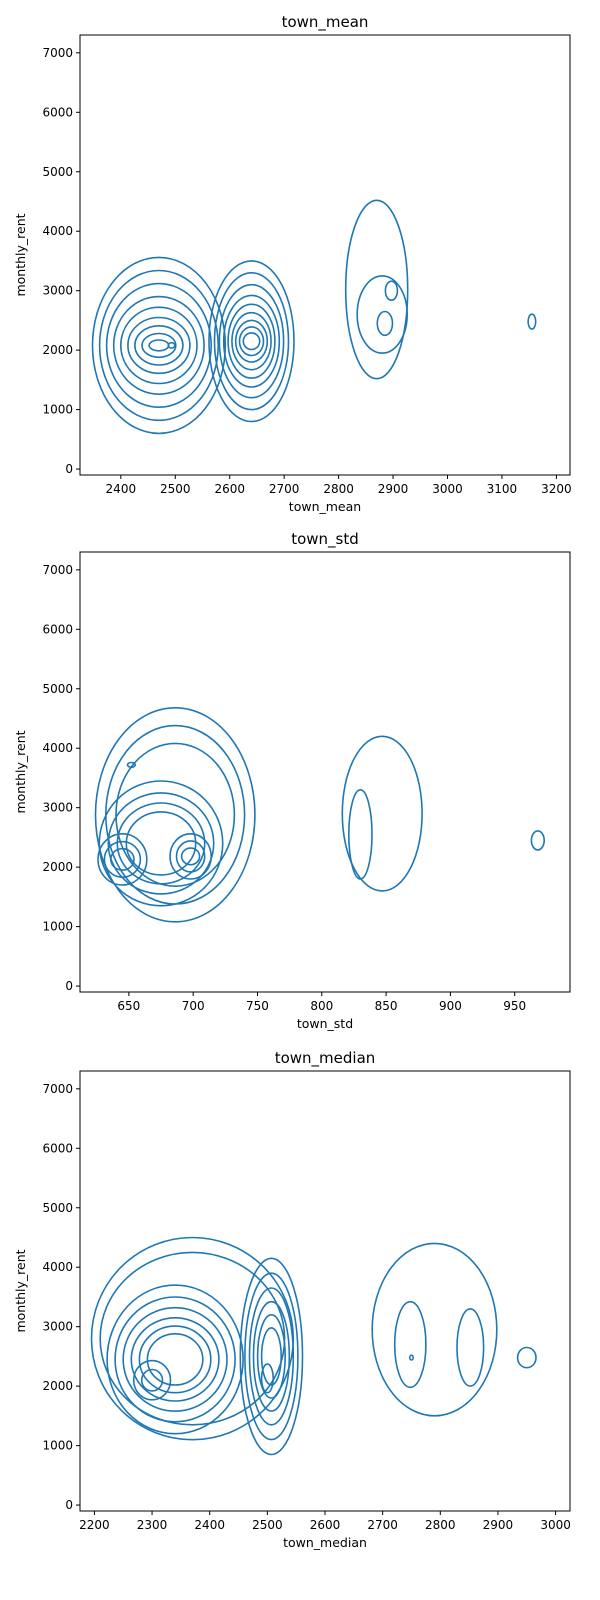 The image size is (600, 1600). I want to click on town-median-contour-c3-l0, so click(271, 1356).